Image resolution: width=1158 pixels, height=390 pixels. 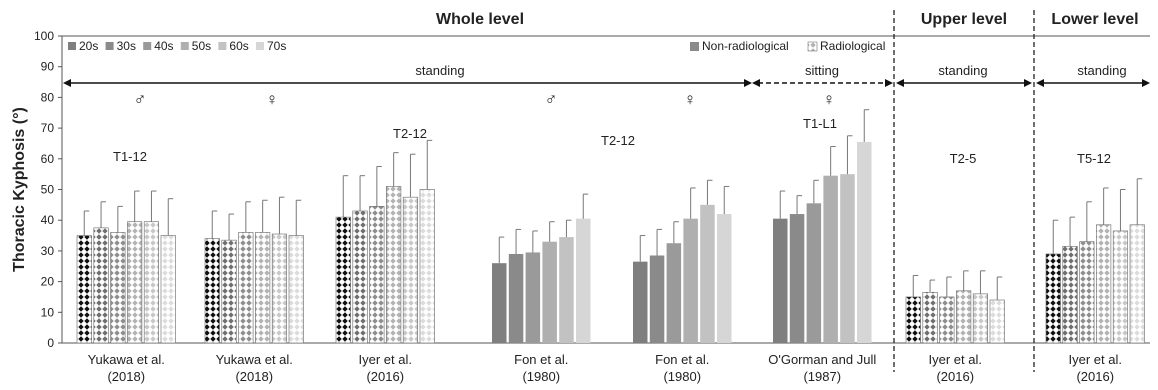 I want to click on segment-label: T2-12, so click(x=618, y=140).